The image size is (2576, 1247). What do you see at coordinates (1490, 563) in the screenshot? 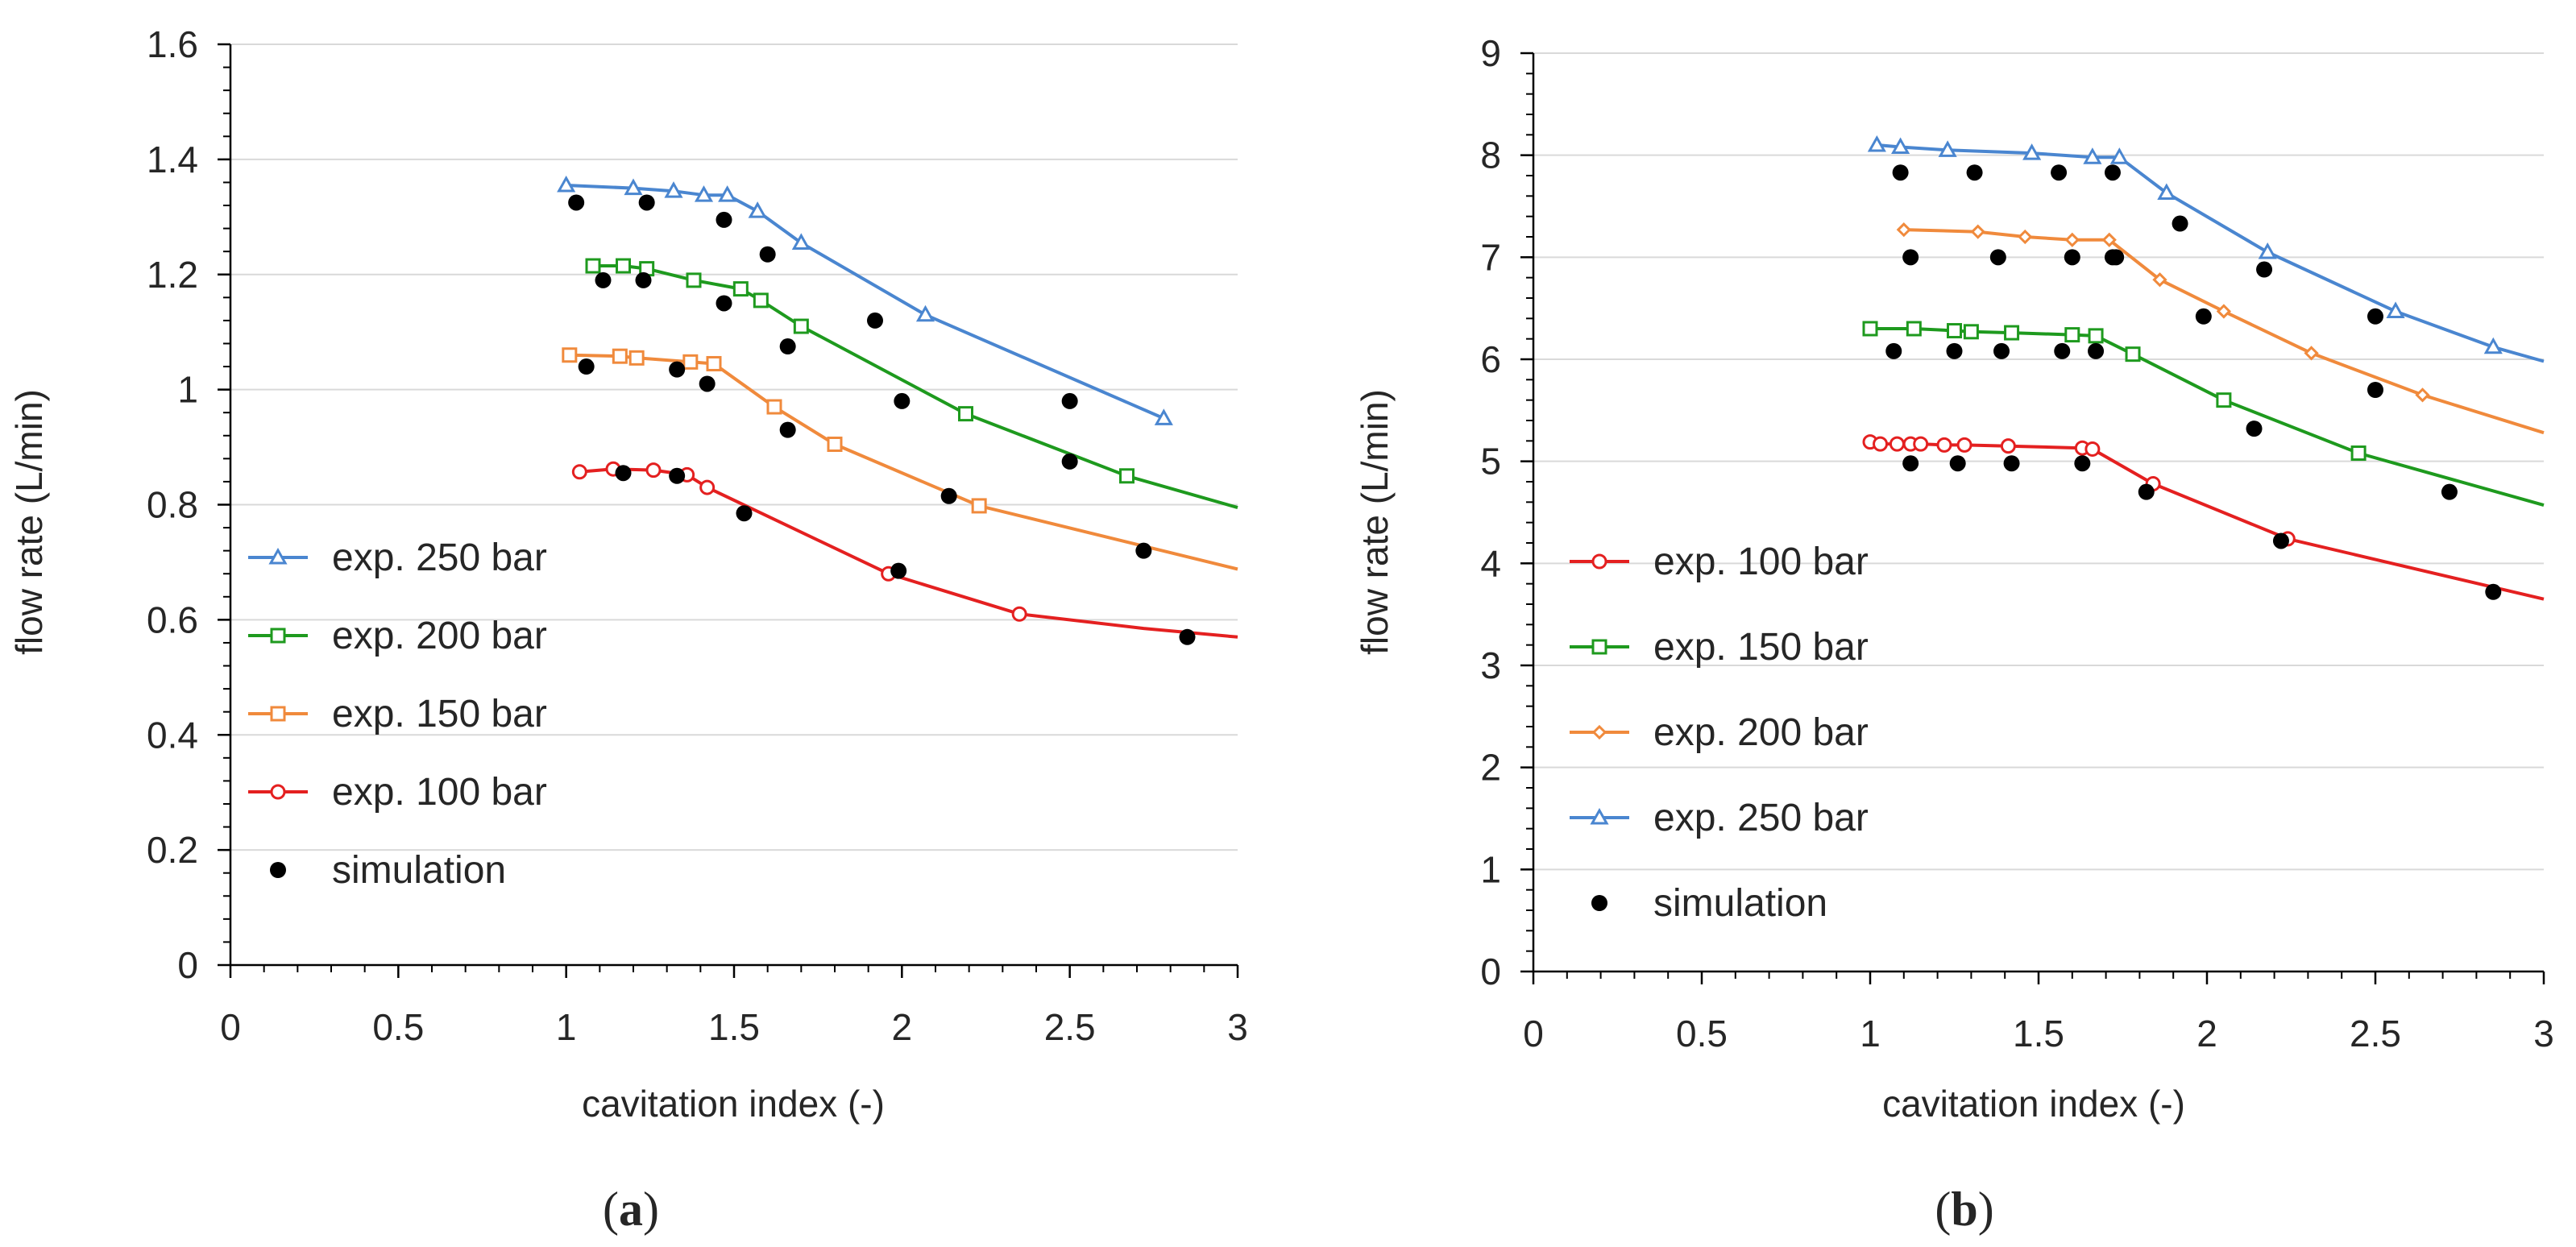
I see `y-tick-label: 4` at bounding box center [1490, 563].